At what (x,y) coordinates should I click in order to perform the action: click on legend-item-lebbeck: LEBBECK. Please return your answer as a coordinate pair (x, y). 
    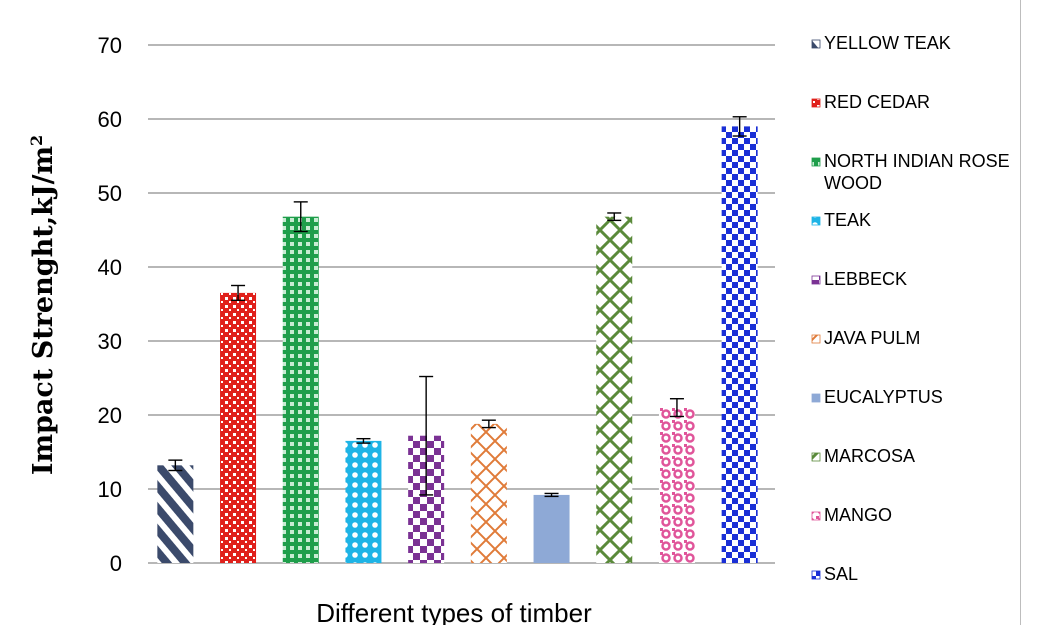
    Looking at the image, I should click on (859, 279).